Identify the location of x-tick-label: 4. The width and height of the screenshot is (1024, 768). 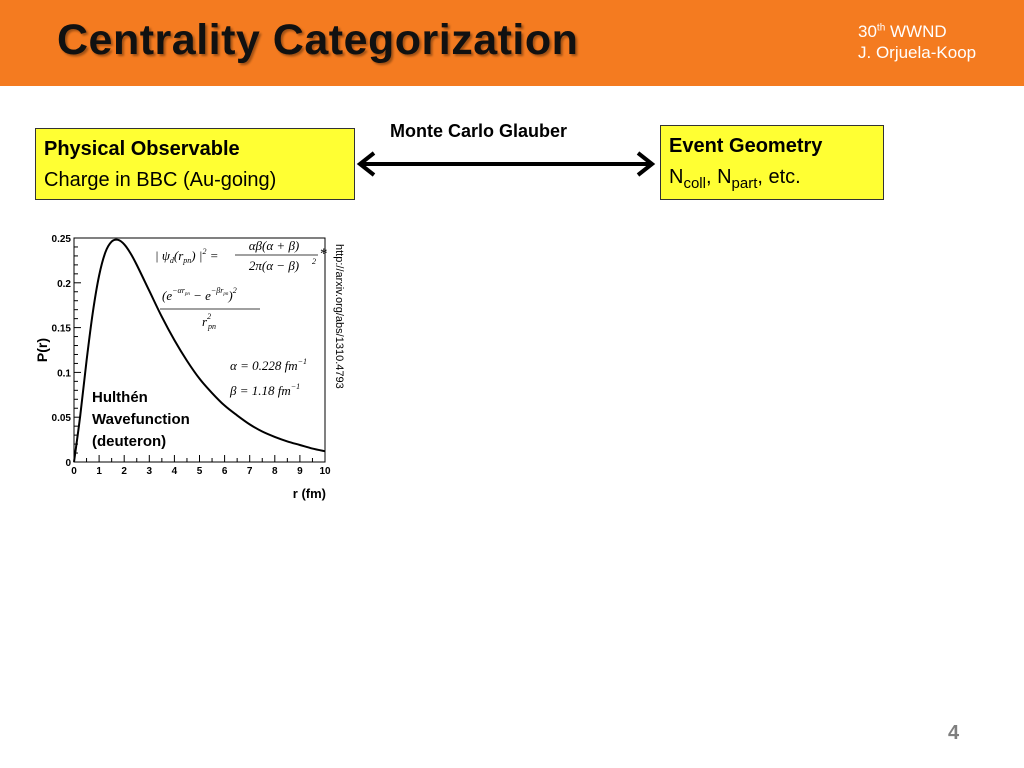
(175, 471).